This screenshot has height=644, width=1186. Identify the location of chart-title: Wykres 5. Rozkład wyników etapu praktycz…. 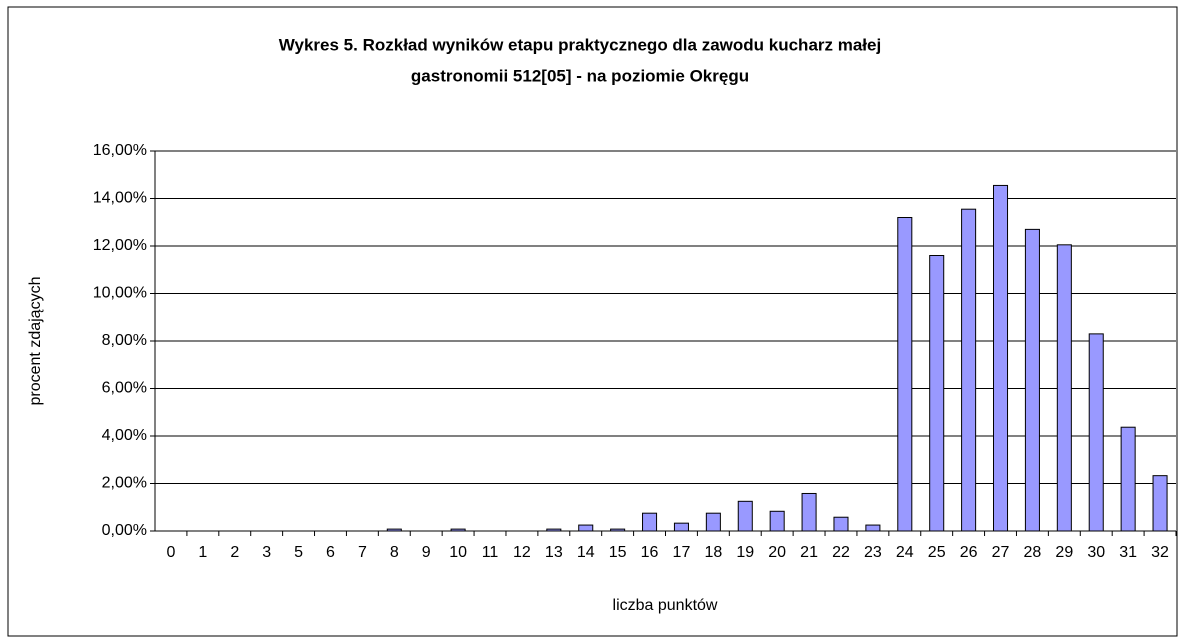
(580, 44).